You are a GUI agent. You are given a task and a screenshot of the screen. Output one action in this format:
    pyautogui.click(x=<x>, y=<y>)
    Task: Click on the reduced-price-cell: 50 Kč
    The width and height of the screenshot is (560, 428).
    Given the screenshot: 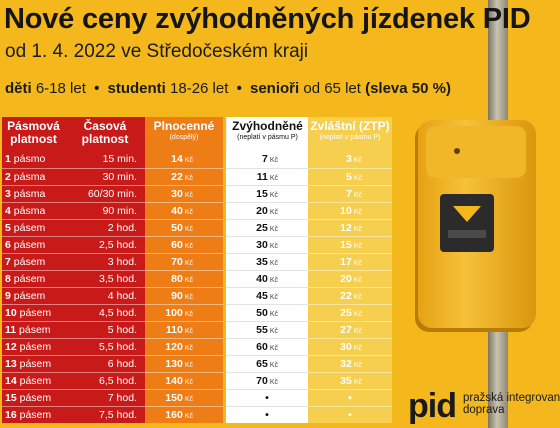 What is the action you would take?
    pyautogui.click(x=267, y=312)
    